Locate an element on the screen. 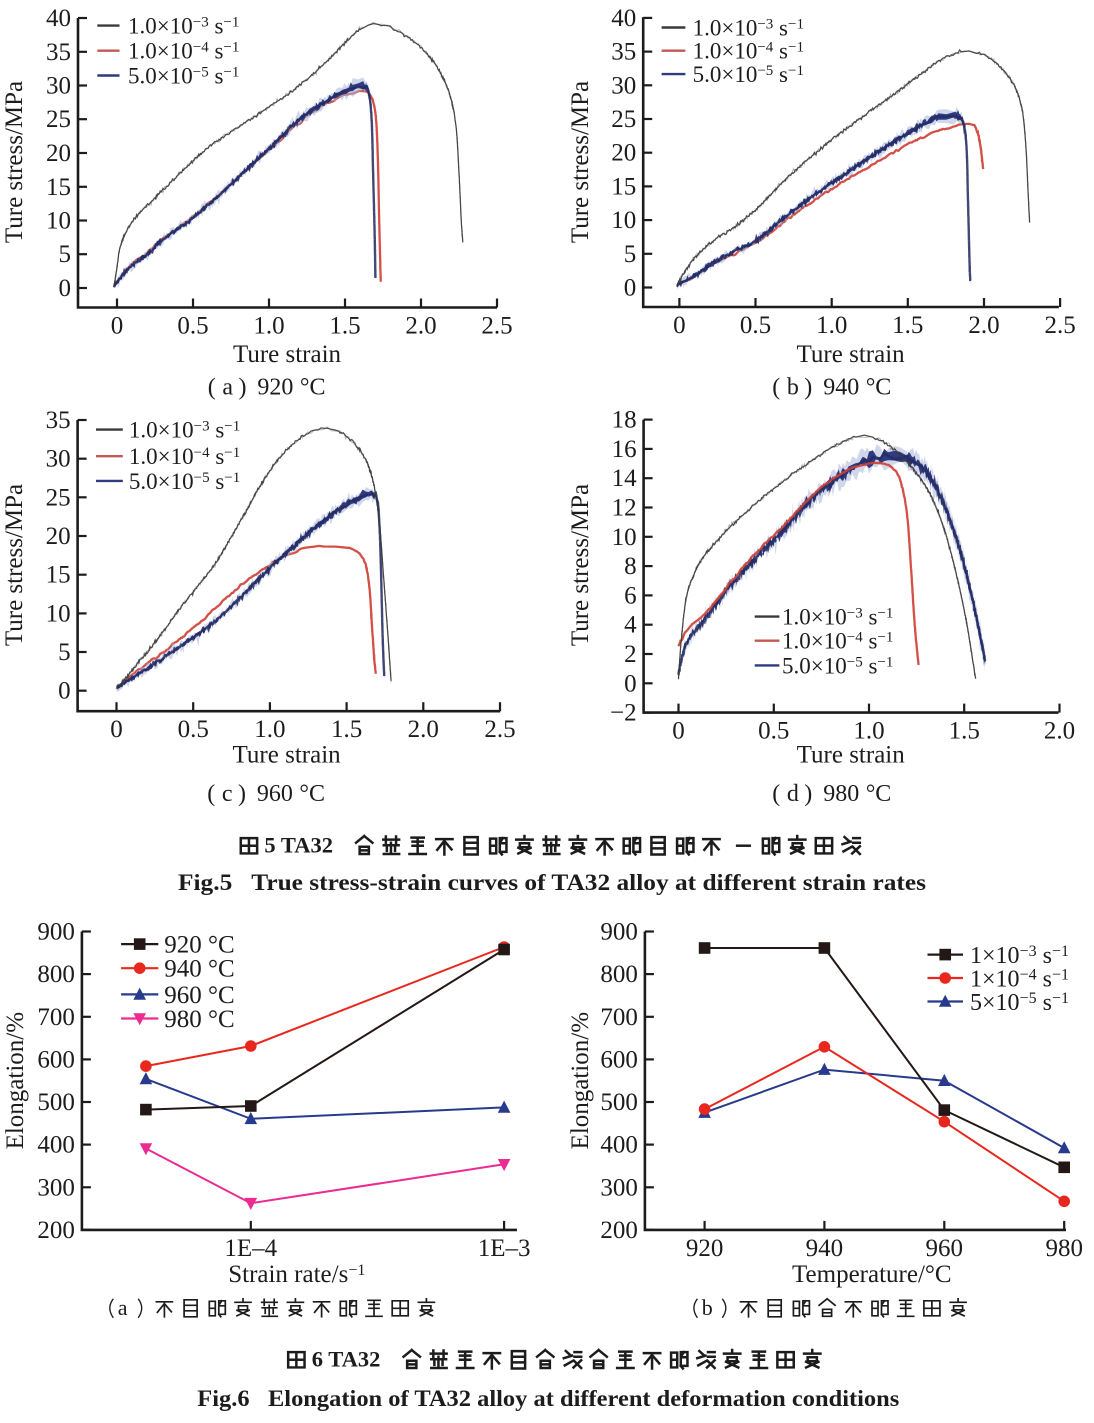 The height and width of the screenshot is (1423, 1094). svg-text: 1E–3 is located at coordinates (504, 1248).